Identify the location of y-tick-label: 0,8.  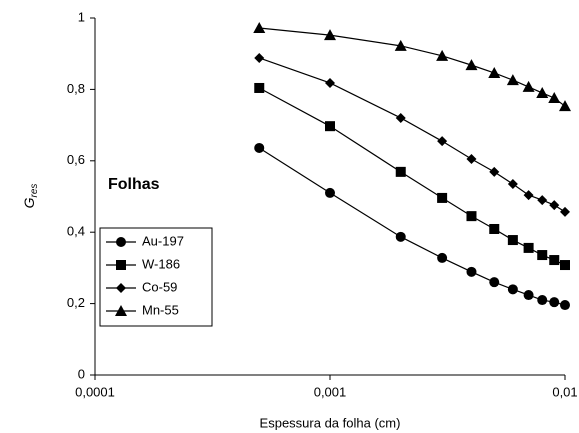
(76, 88).